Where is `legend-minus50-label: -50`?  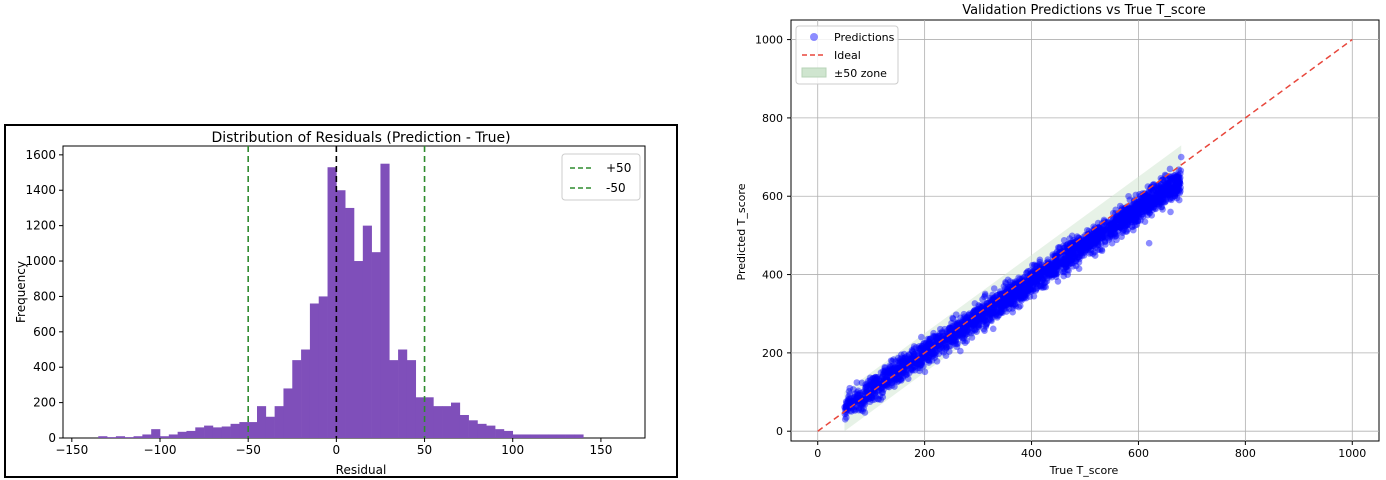
legend-minus50-label: -50 is located at coordinates (616, 188).